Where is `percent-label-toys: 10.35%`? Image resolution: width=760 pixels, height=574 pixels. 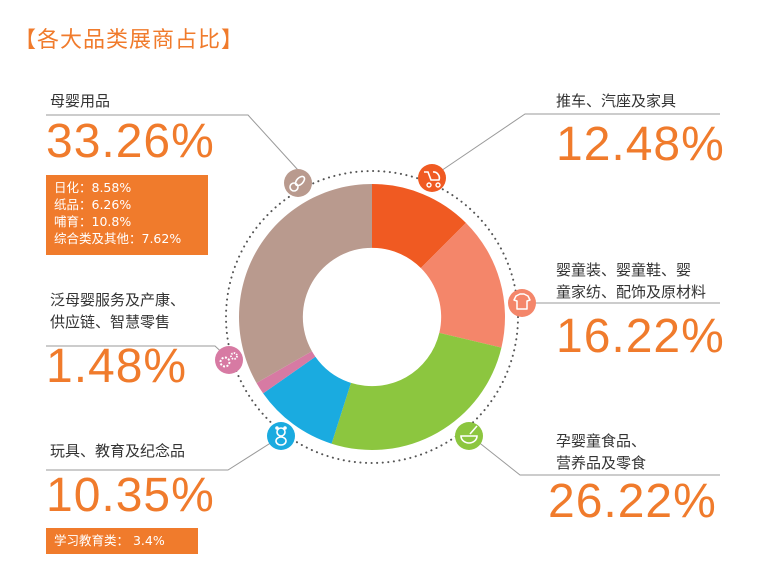
percent-label-toys: 10.35% is located at coordinates (130, 495).